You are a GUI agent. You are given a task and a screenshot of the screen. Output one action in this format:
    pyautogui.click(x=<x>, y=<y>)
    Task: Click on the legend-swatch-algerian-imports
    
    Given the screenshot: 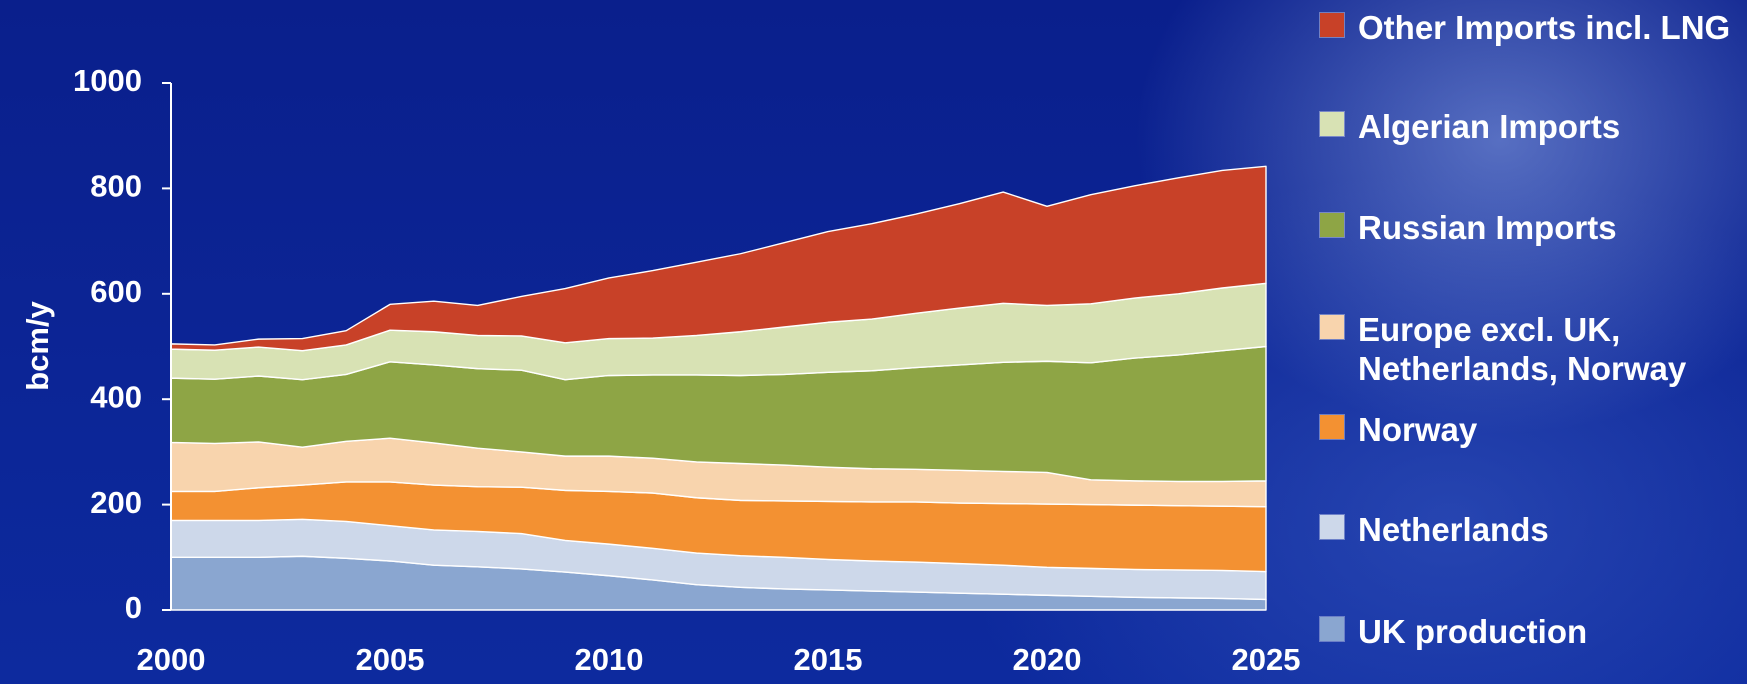 What is the action you would take?
    pyautogui.click(x=1332, y=124)
    